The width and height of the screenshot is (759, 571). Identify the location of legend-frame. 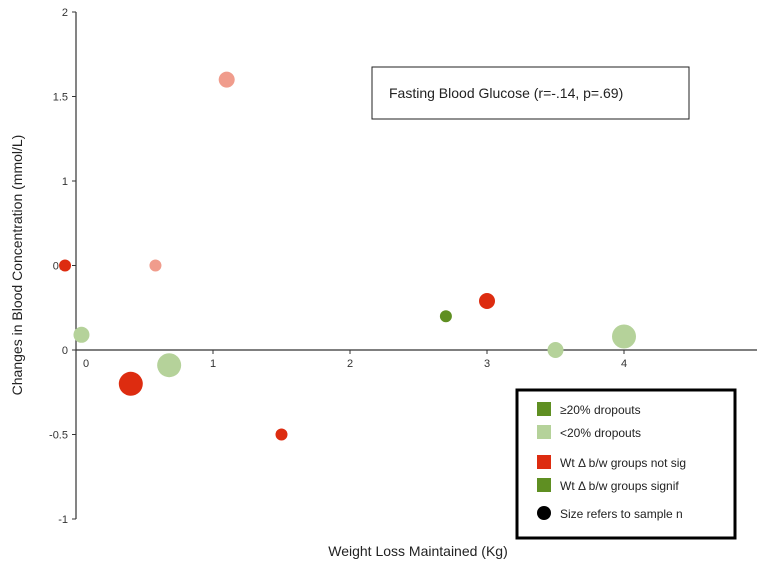
(626, 464).